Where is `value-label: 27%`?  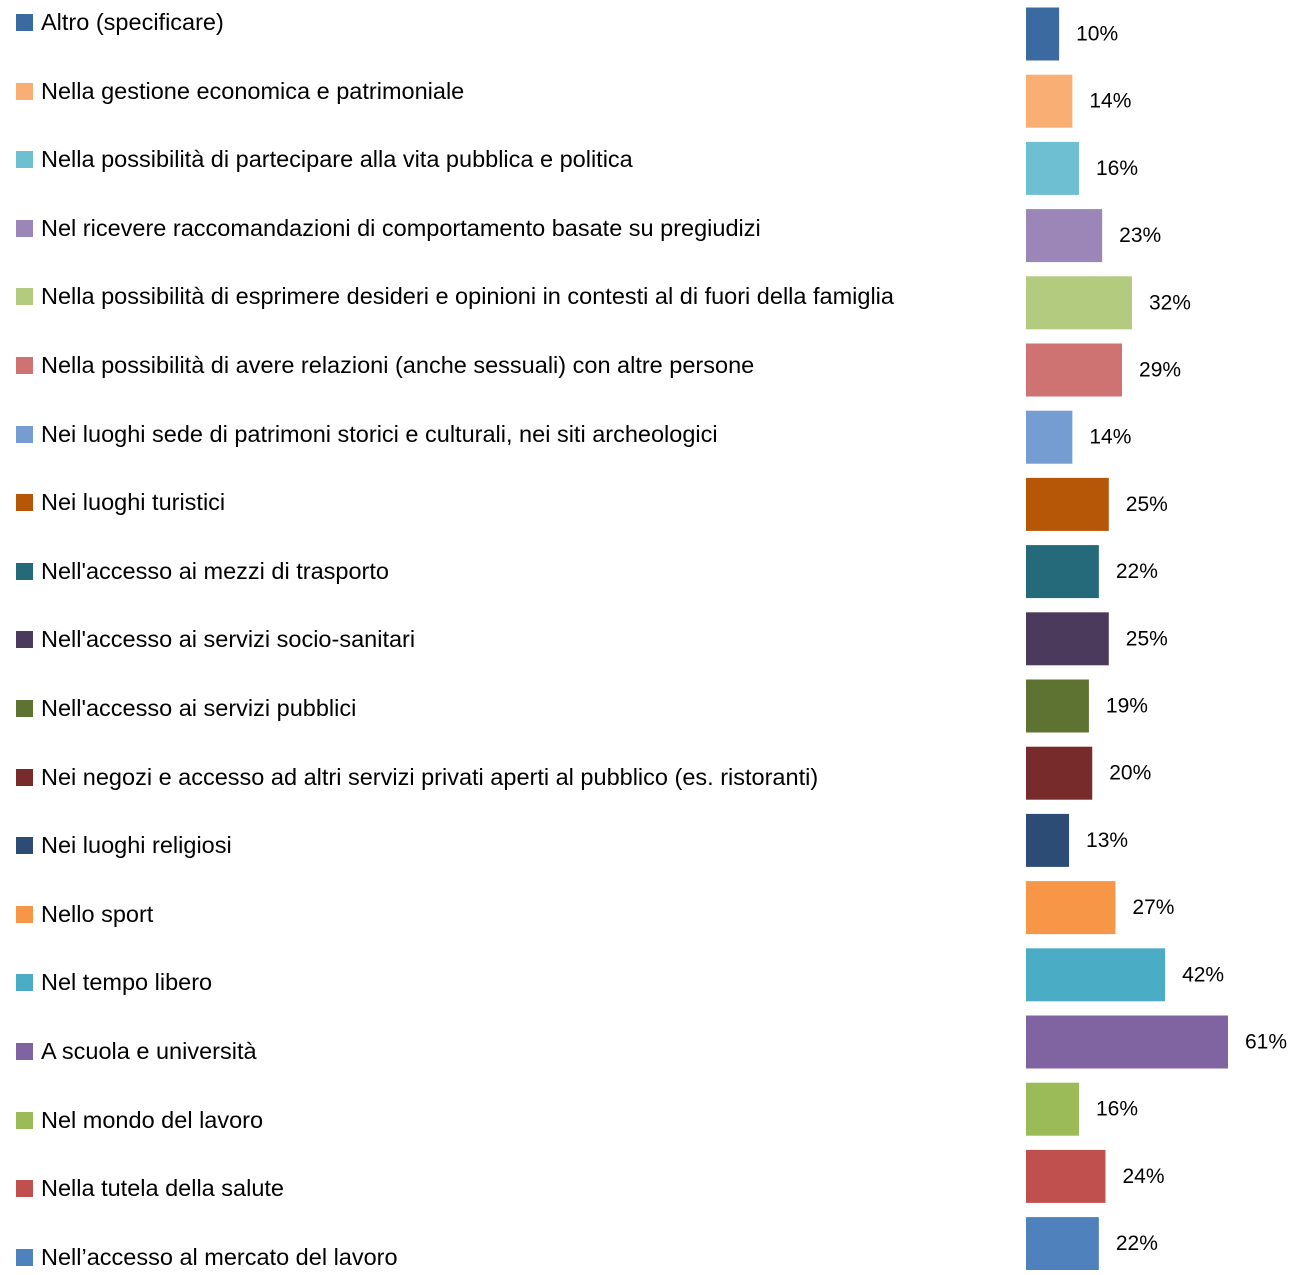
value-label: 27% is located at coordinates (1153, 907).